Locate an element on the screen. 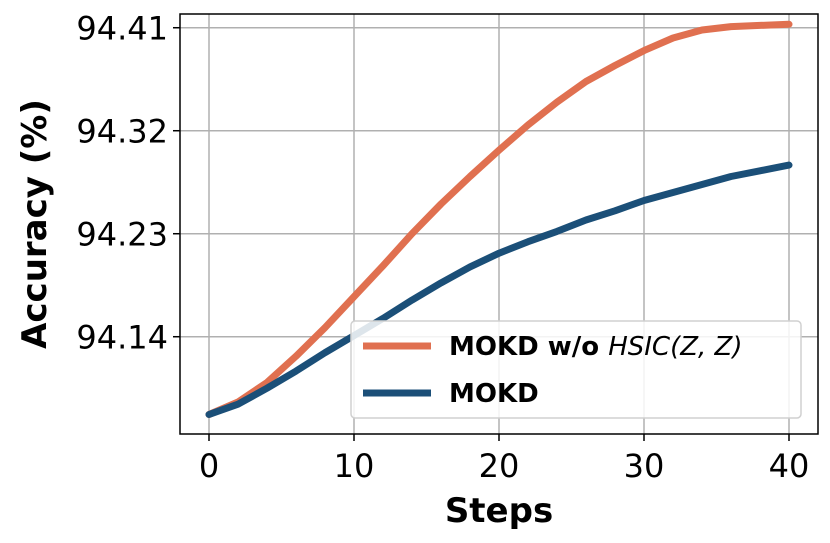 This screenshot has height=543, width=830. x-tick-label: 20 is located at coordinates (499, 466).